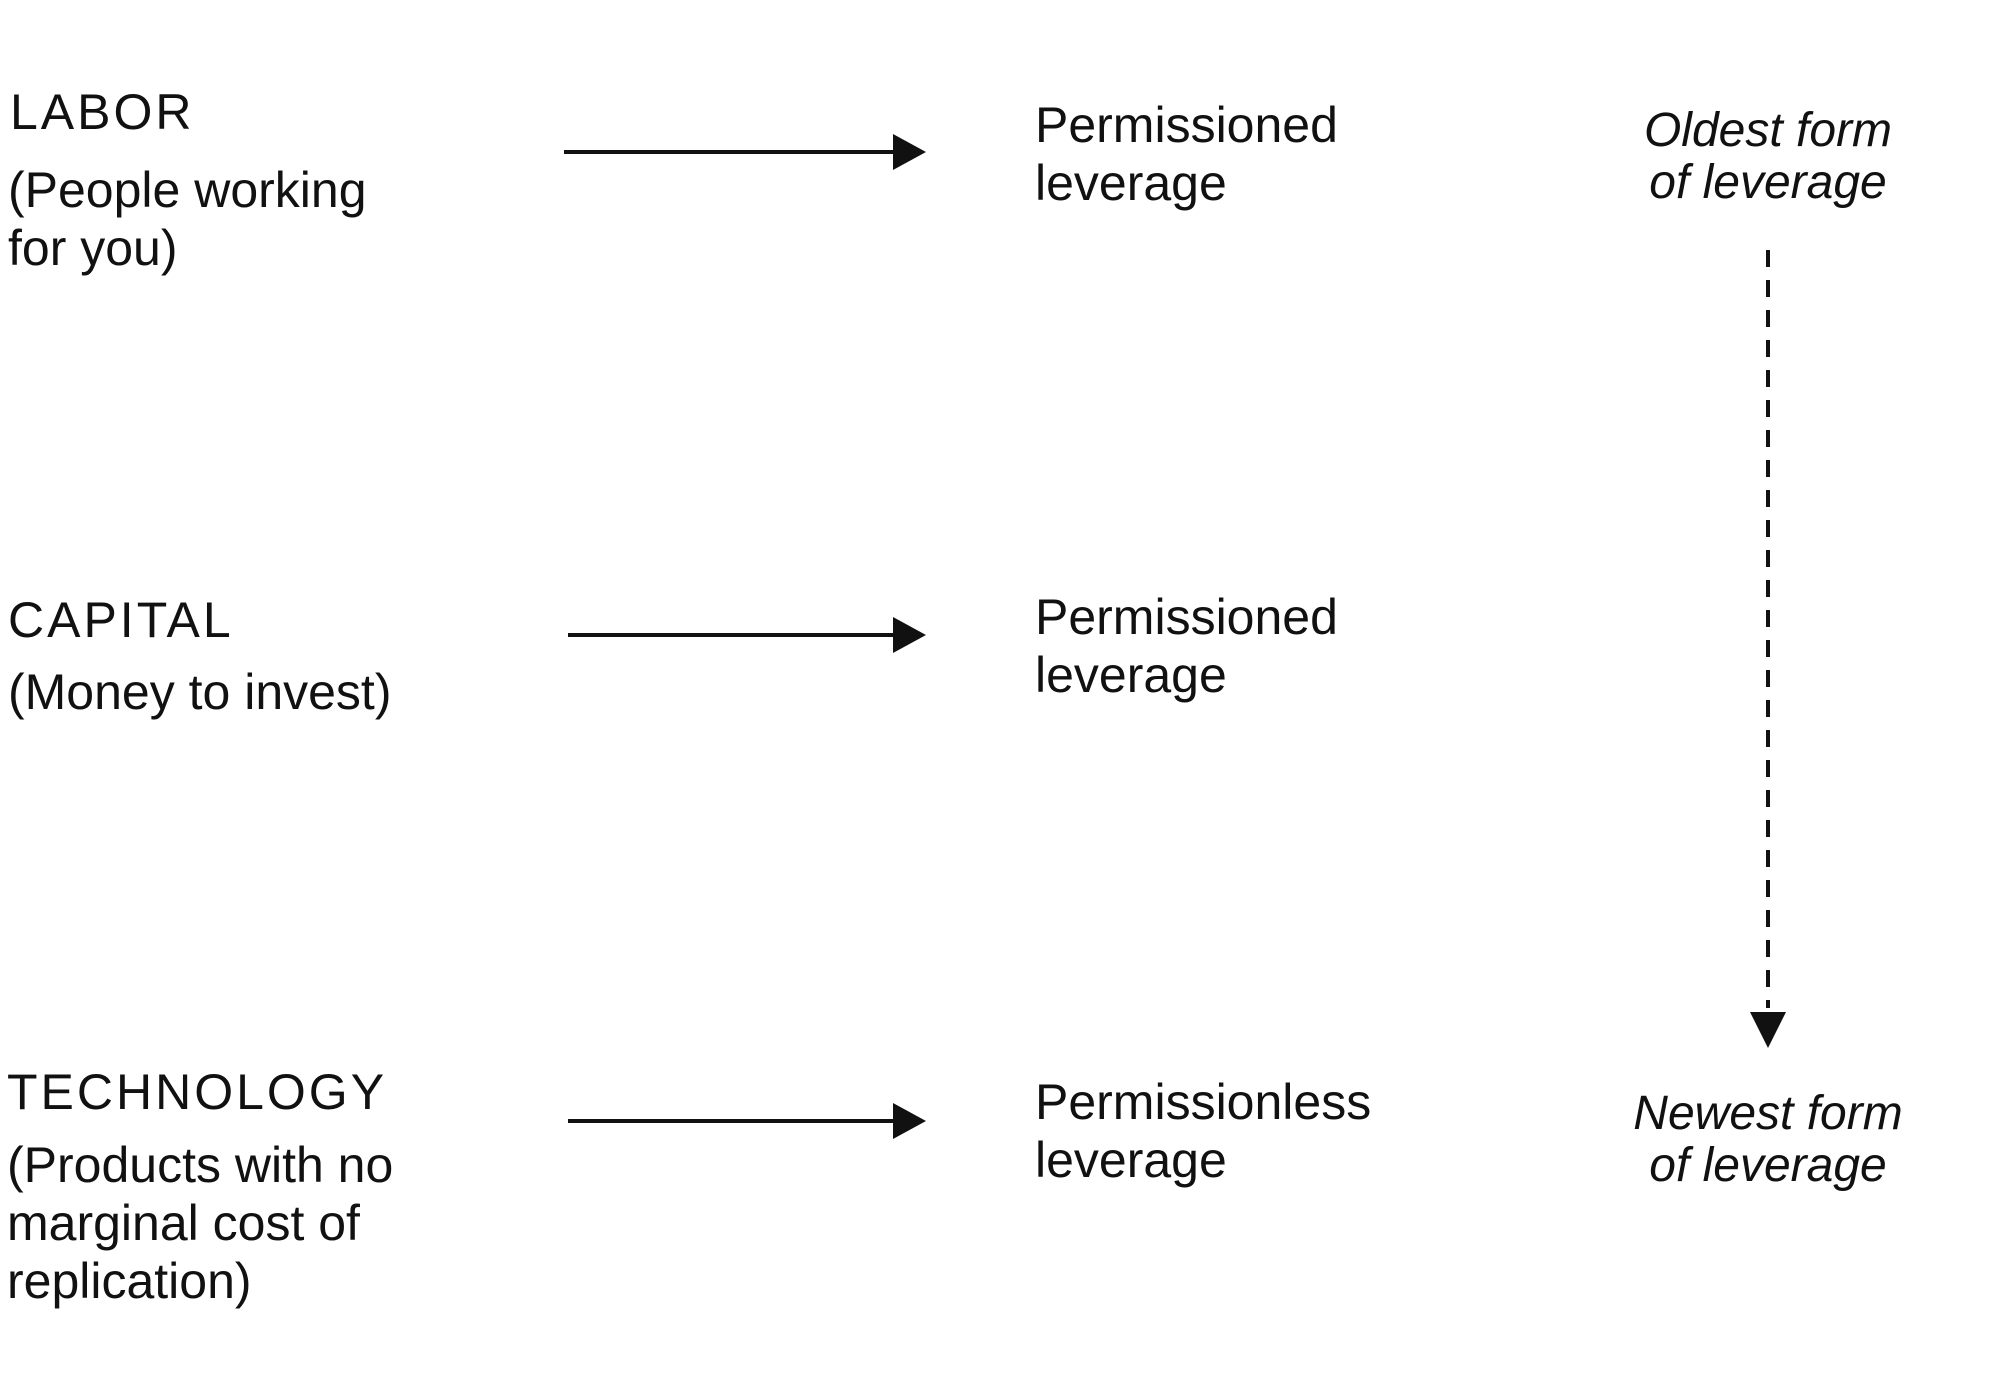  What do you see at coordinates (1203, 1131) in the screenshot?
I see `row-technology-result: Permissionless leverage` at bounding box center [1203, 1131].